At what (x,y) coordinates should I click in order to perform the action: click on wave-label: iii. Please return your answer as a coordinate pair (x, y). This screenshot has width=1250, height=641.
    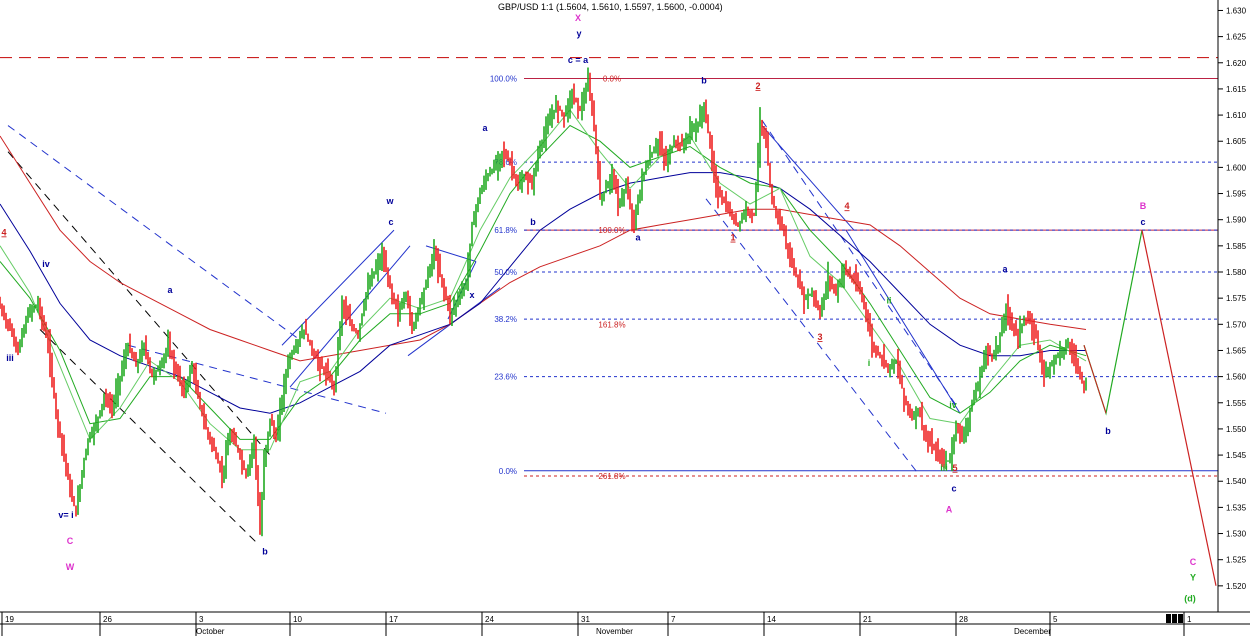
    Looking at the image, I should click on (10, 358).